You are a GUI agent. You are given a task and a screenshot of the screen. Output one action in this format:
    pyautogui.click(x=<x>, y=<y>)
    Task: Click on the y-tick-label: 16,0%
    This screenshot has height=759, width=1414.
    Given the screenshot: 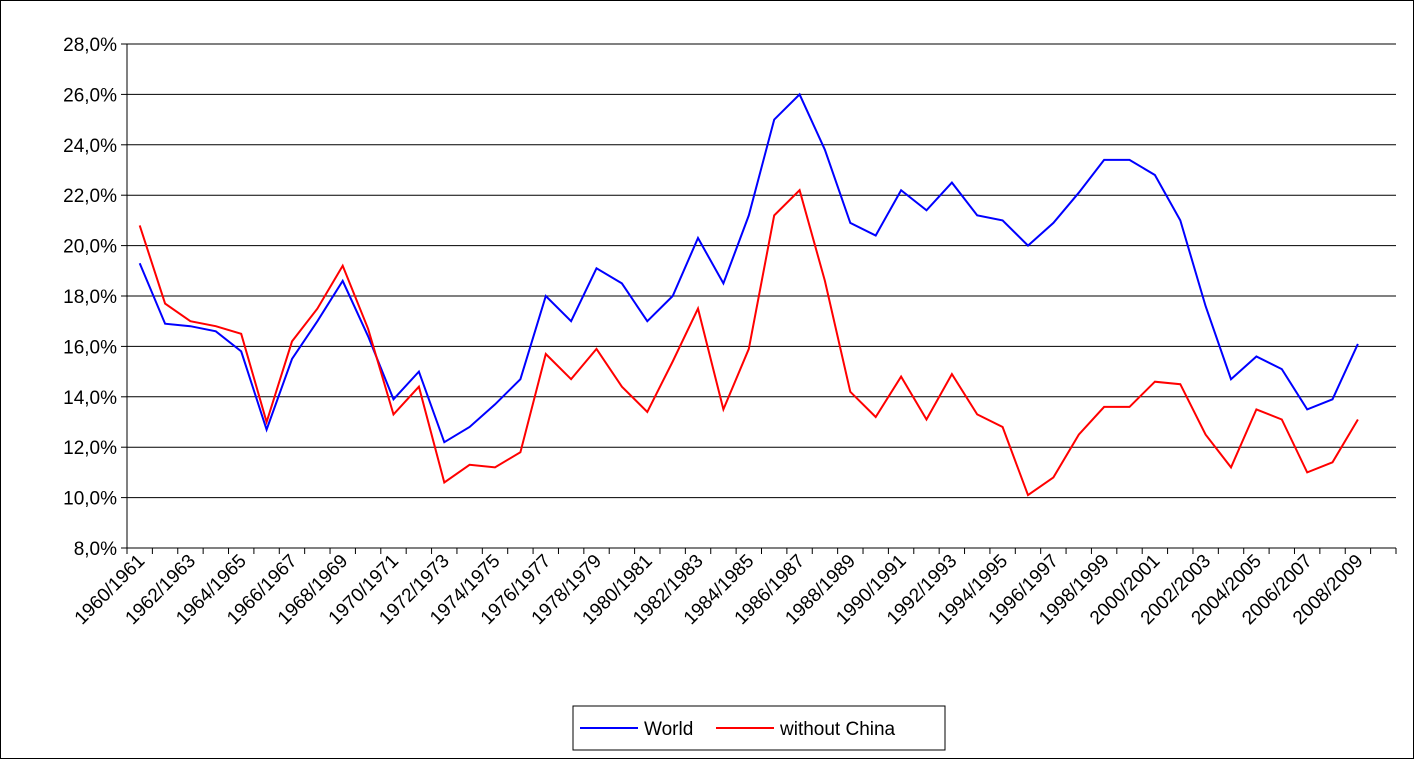 What is the action you would take?
    pyautogui.click(x=90, y=347)
    